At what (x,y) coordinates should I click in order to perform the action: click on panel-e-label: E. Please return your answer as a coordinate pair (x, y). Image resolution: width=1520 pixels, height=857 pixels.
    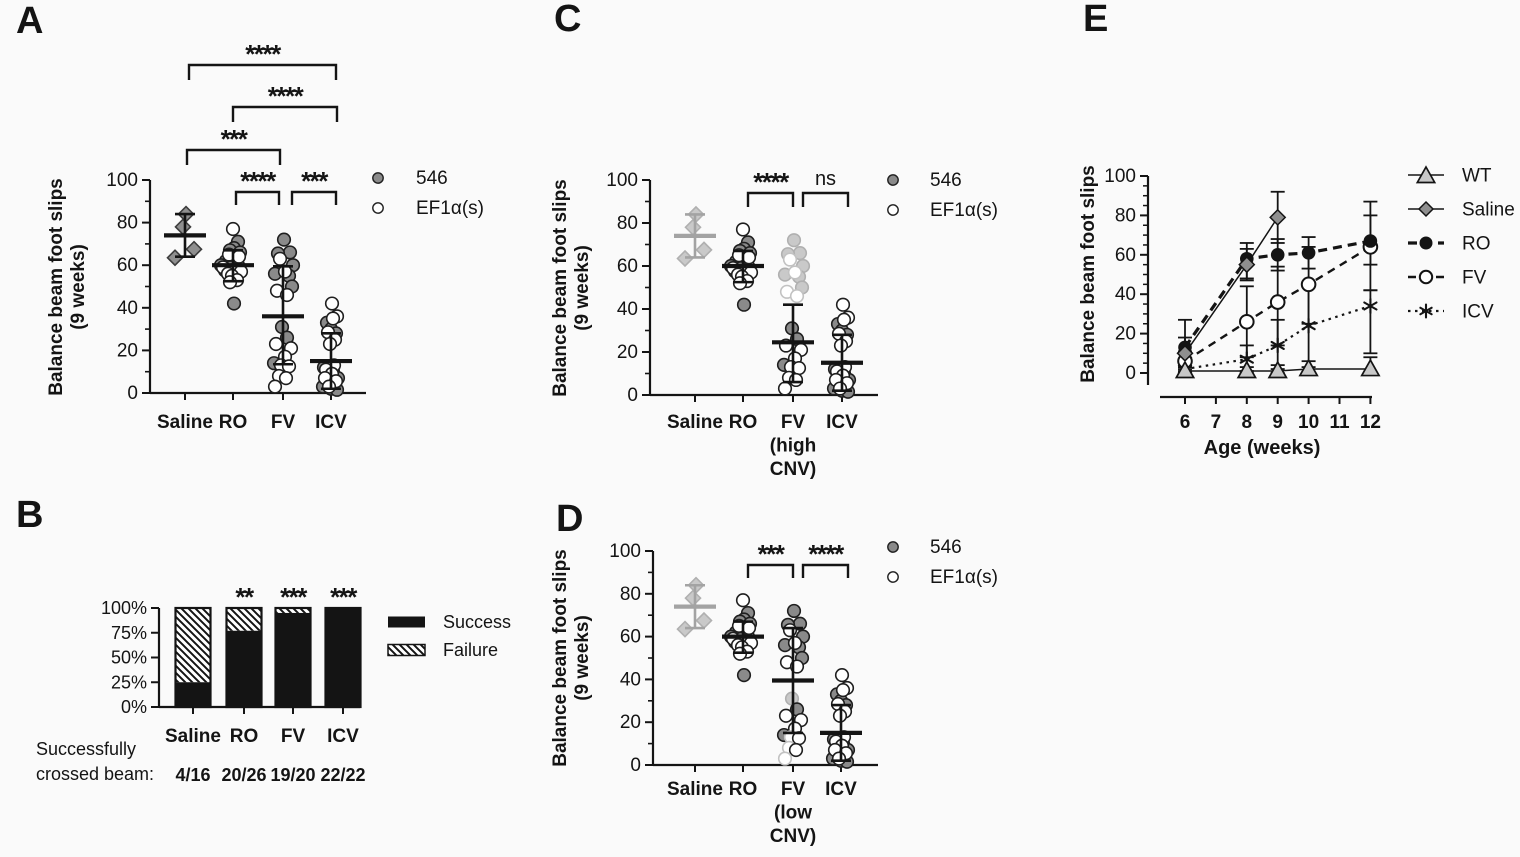
    Looking at the image, I should click on (1096, 20).